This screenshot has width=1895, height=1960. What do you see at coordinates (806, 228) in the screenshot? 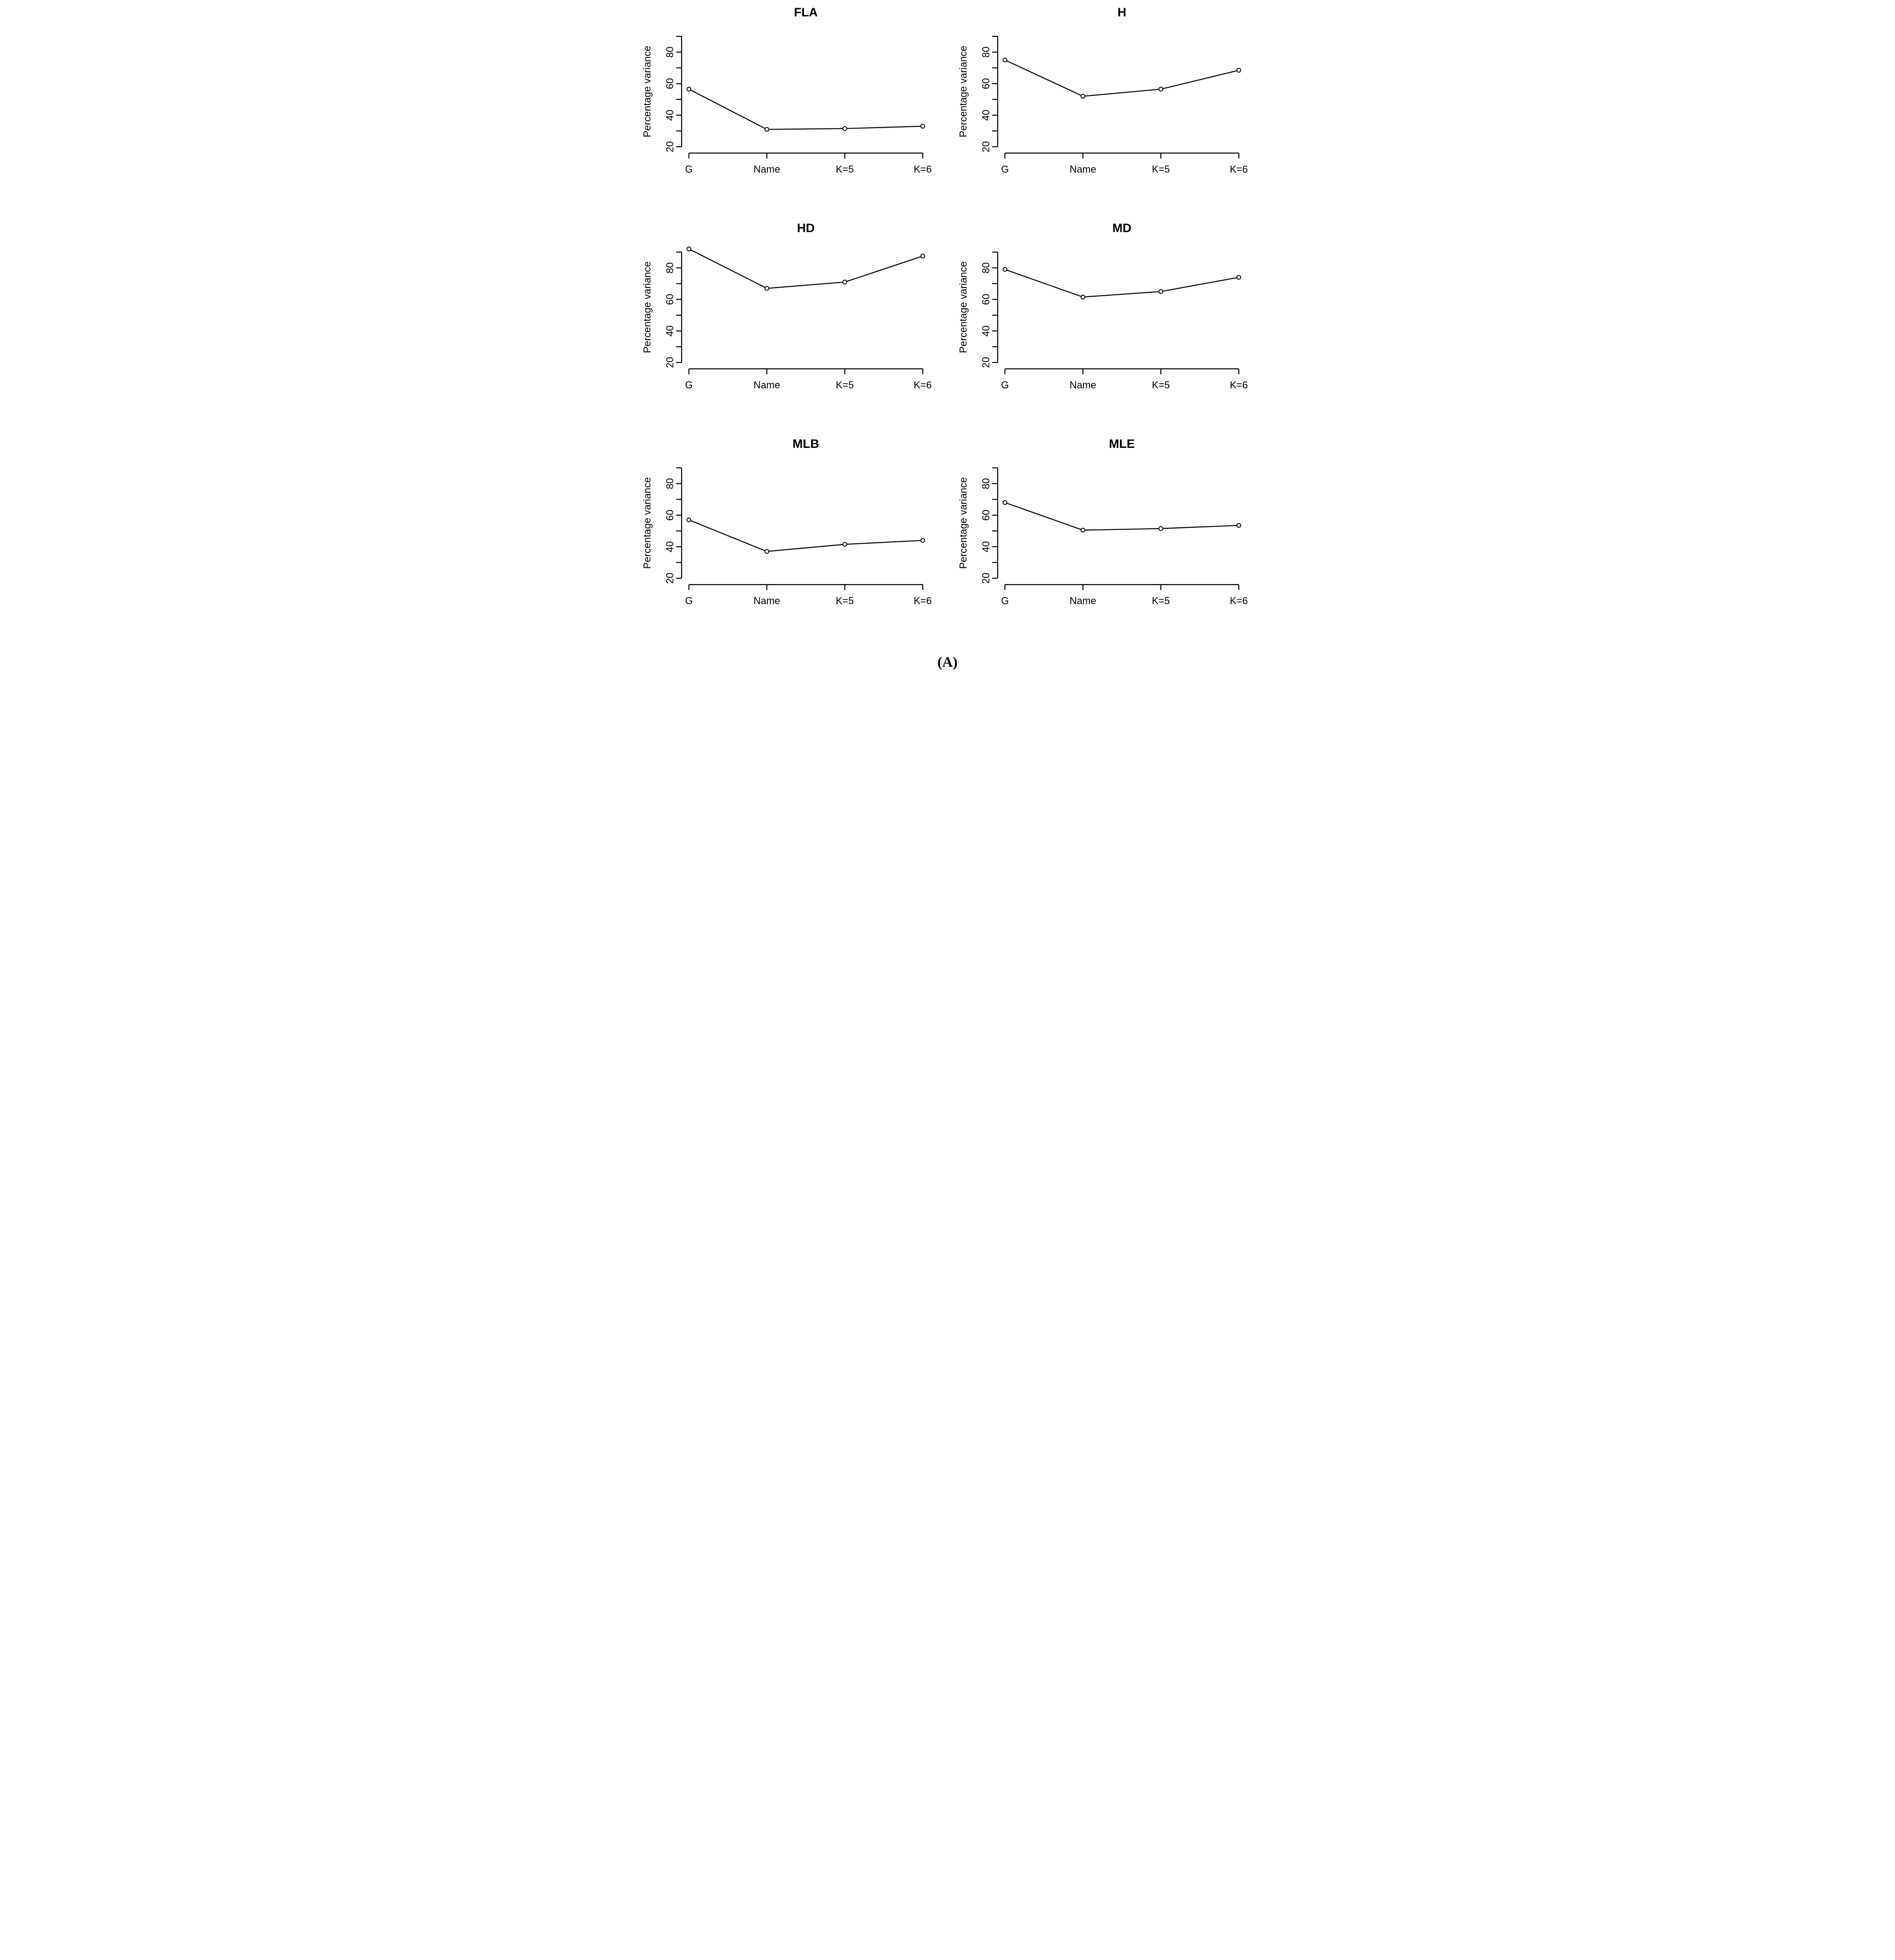
I see `chart-title: HD` at bounding box center [806, 228].